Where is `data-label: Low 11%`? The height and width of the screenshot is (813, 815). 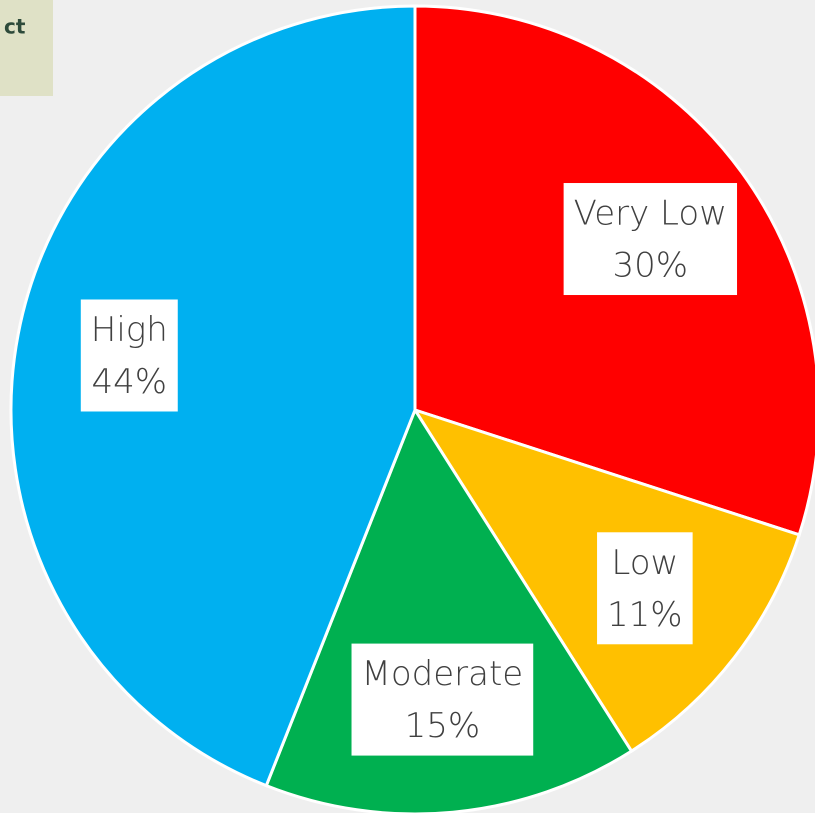 data-label: Low 11% is located at coordinates (645, 588).